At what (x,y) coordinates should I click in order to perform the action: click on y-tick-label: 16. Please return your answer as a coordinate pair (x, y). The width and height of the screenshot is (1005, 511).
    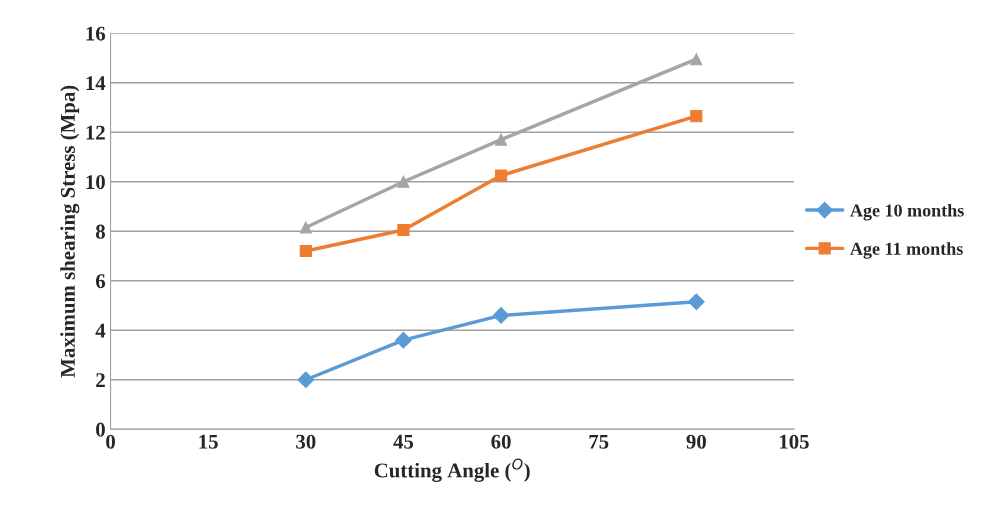
    Looking at the image, I should click on (96, 33).